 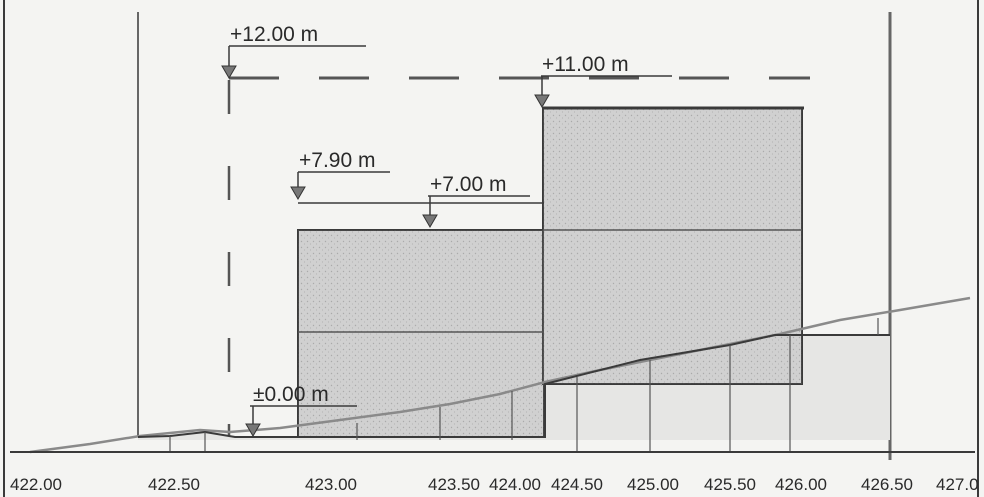 I want to click on elevation-label-top: +12.00 m, so click(x=274, y=34).